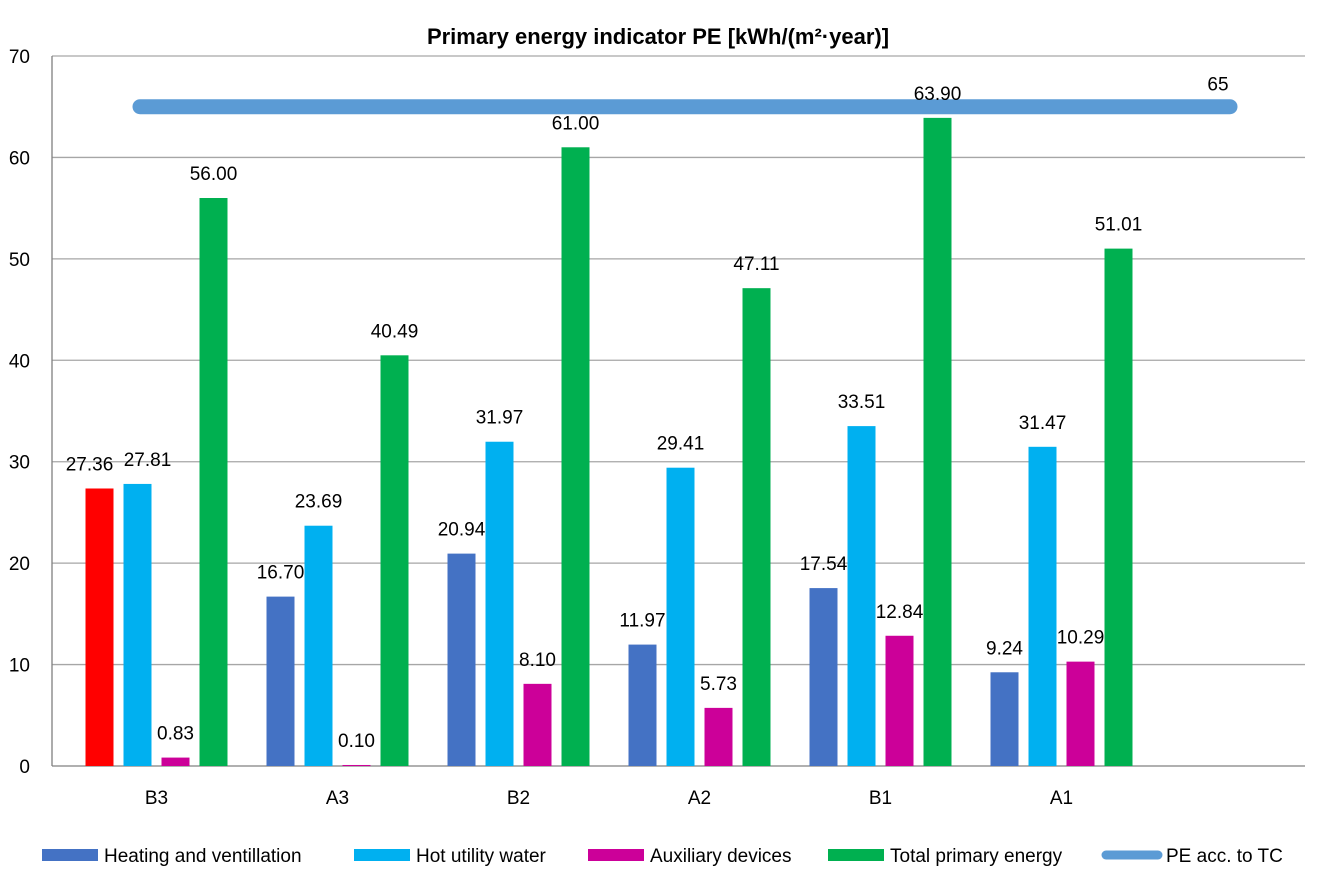 The height and width of the screenshot is (881, 1320). I want to click on legend-label: Heating and ventillation, so click(203, 856).